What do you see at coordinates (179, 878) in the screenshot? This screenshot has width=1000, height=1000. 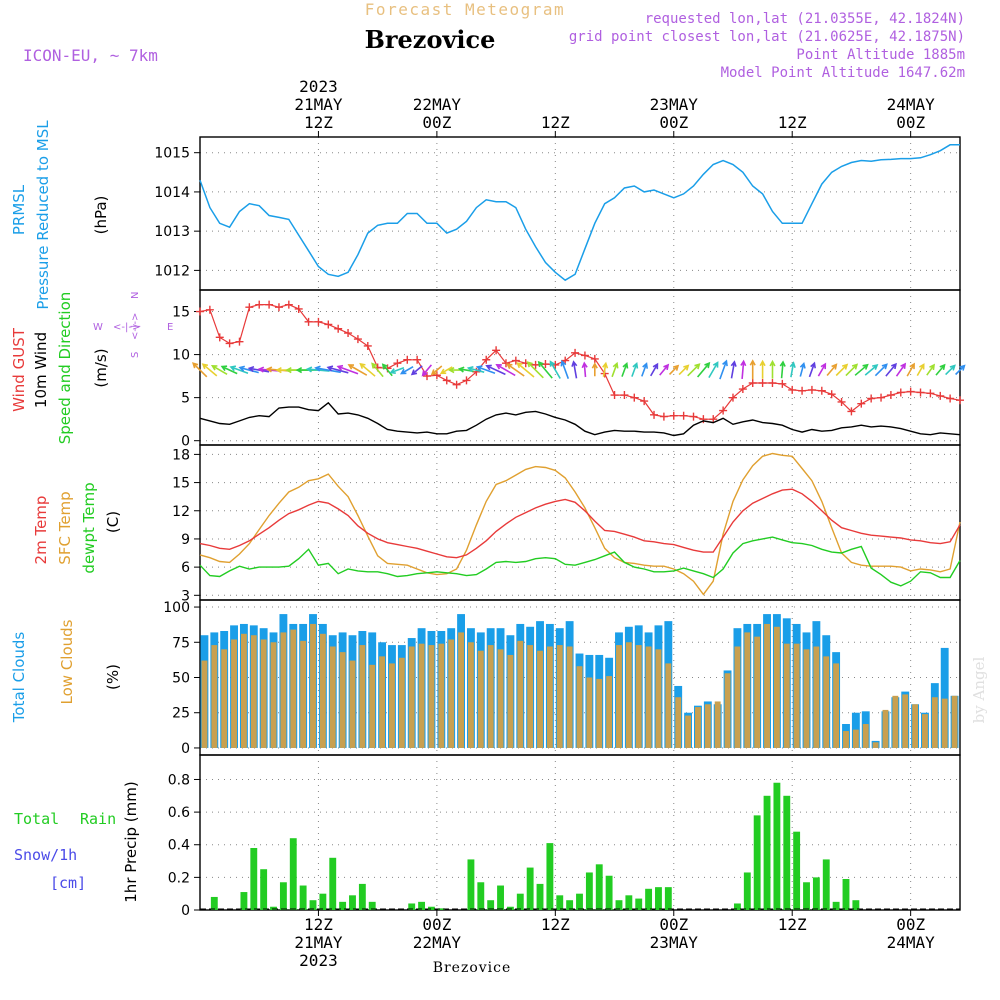 I see `y-tick-label: 0.2` at bounding box center [179, 878].